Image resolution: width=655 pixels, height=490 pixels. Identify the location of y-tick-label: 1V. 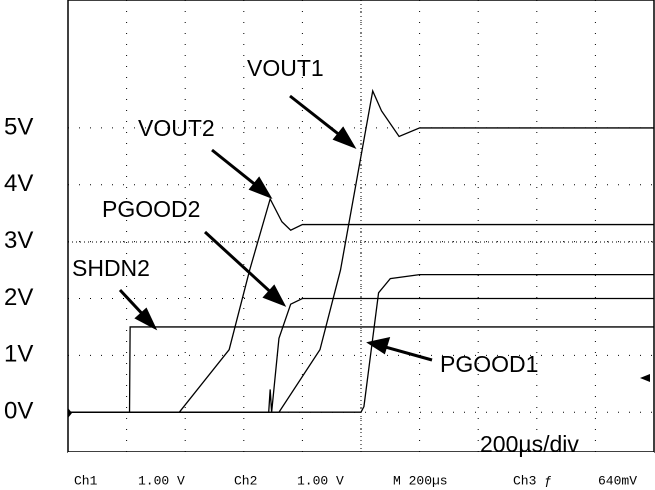
(18, 354).